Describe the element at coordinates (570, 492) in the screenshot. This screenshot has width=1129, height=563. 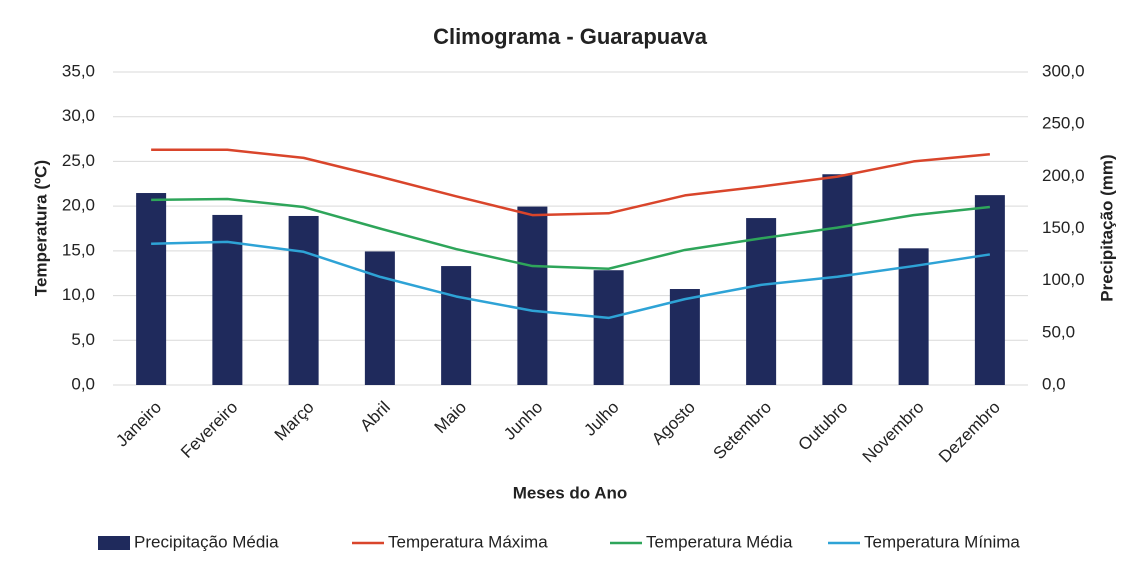
I see `x-axis-title: Meses do Ano` at that location.